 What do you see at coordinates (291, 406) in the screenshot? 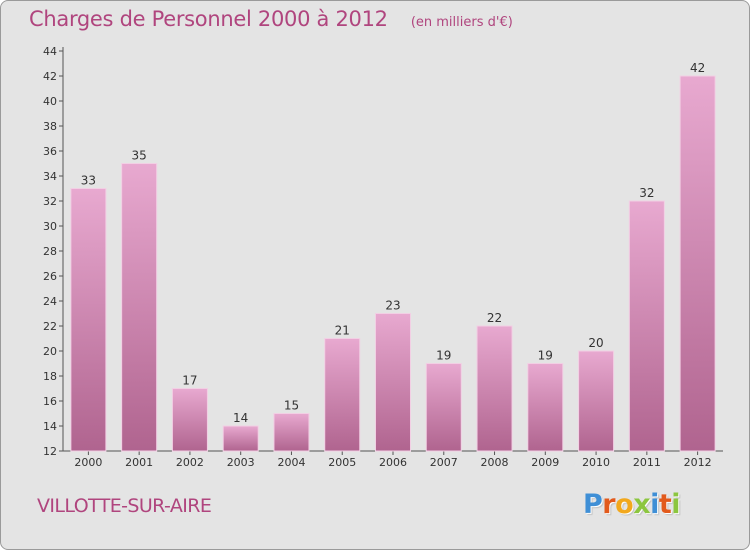
I see `value-label: 15` at bounding box center [291, 406].